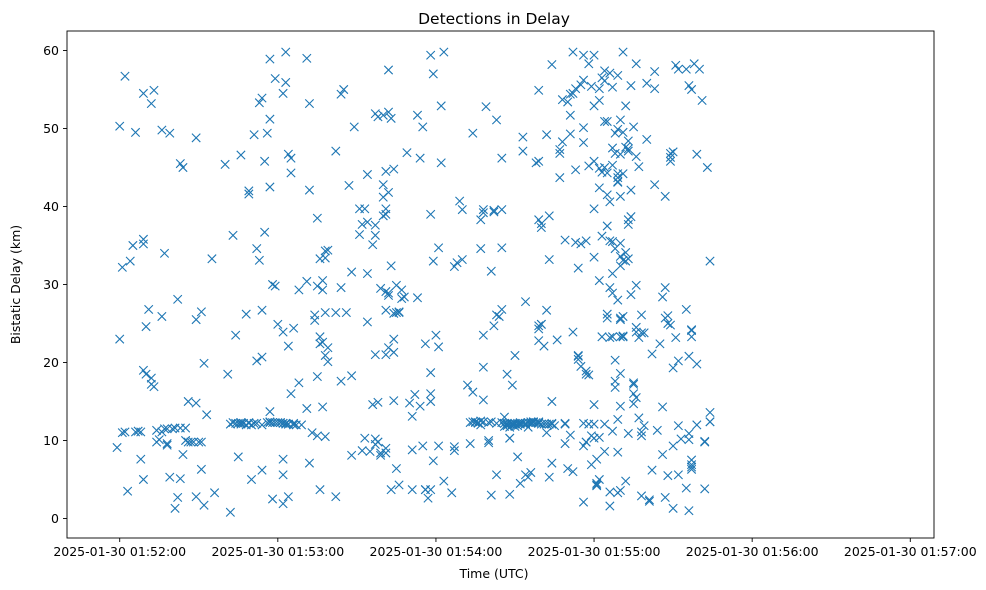 This screenshot has width=986, height=590. I want to click on y-tick-label: 20, so click(51, 362).